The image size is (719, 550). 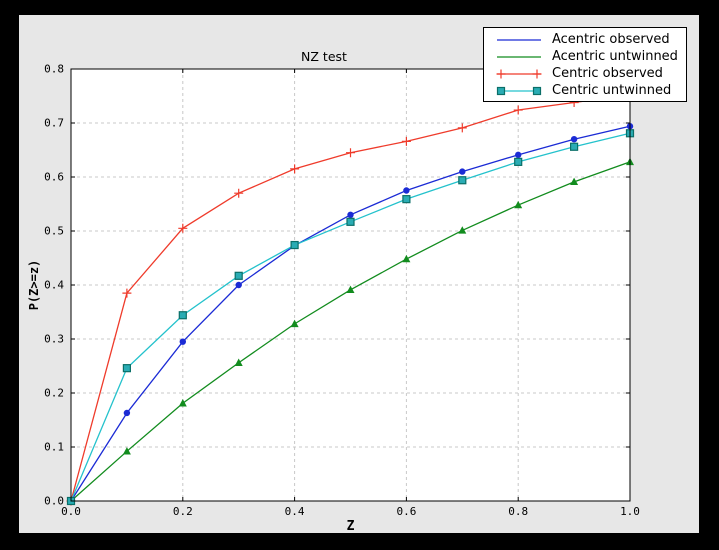 What do you see at coordinates (54, 339) in the screenshot?
I see `y-tick-label: 0.3` at bounding box center [54, 339].